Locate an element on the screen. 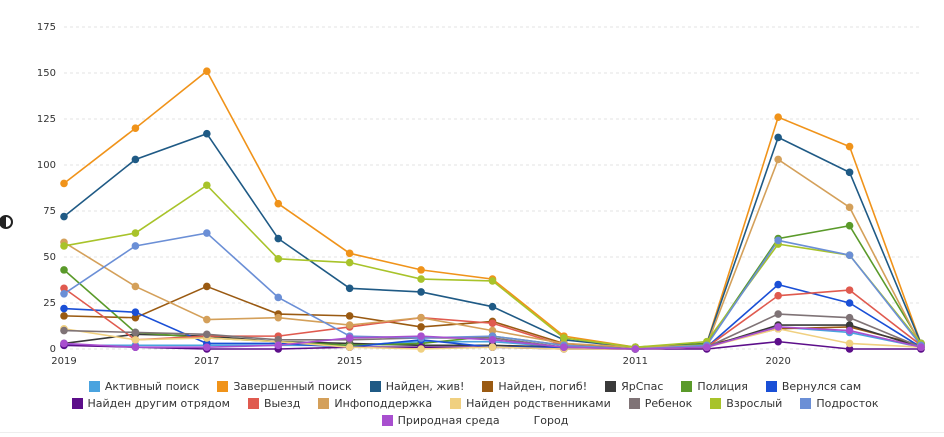  legend-label: Ребенок is located at coordinates (668, 403).